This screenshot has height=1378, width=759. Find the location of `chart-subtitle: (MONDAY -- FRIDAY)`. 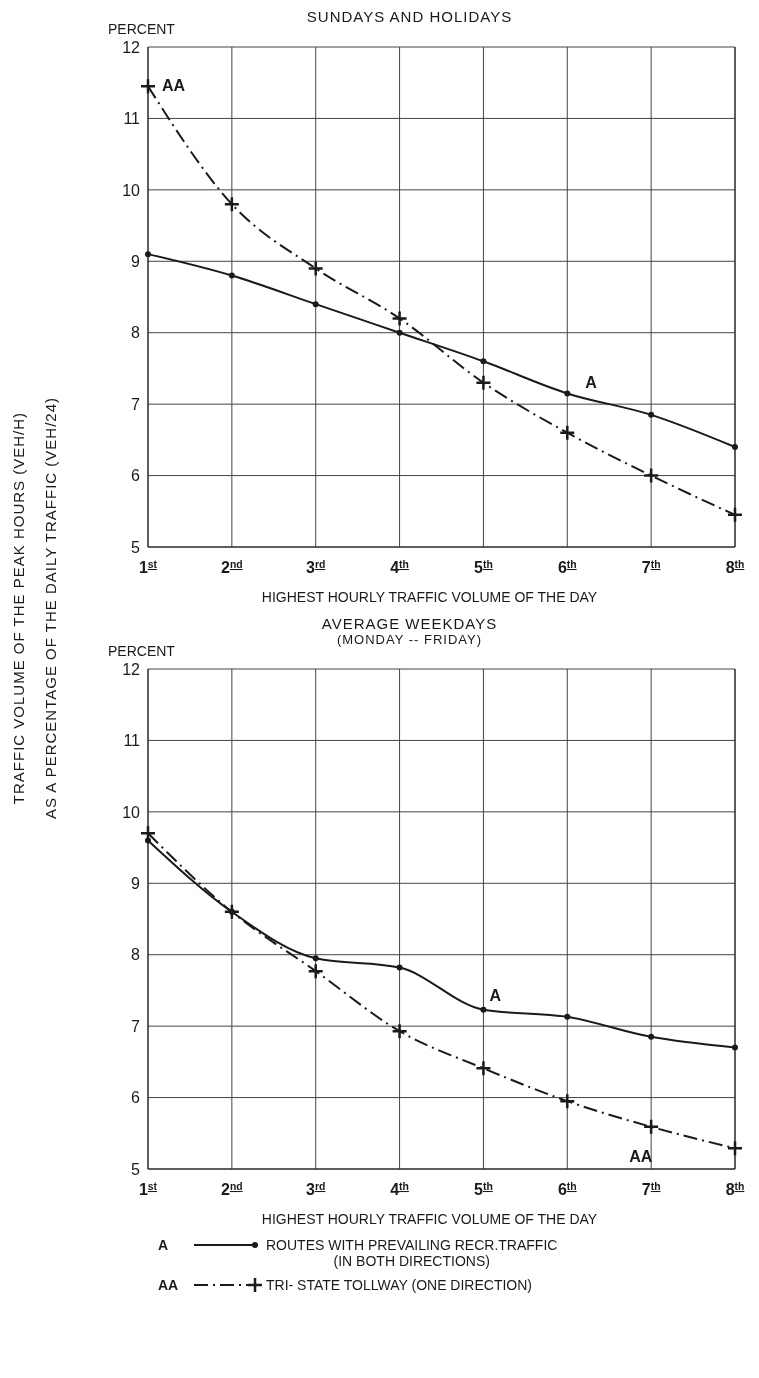

chart-subtitle: (MONDAY -- FRIDAY) is located at coordinates (409, 639).